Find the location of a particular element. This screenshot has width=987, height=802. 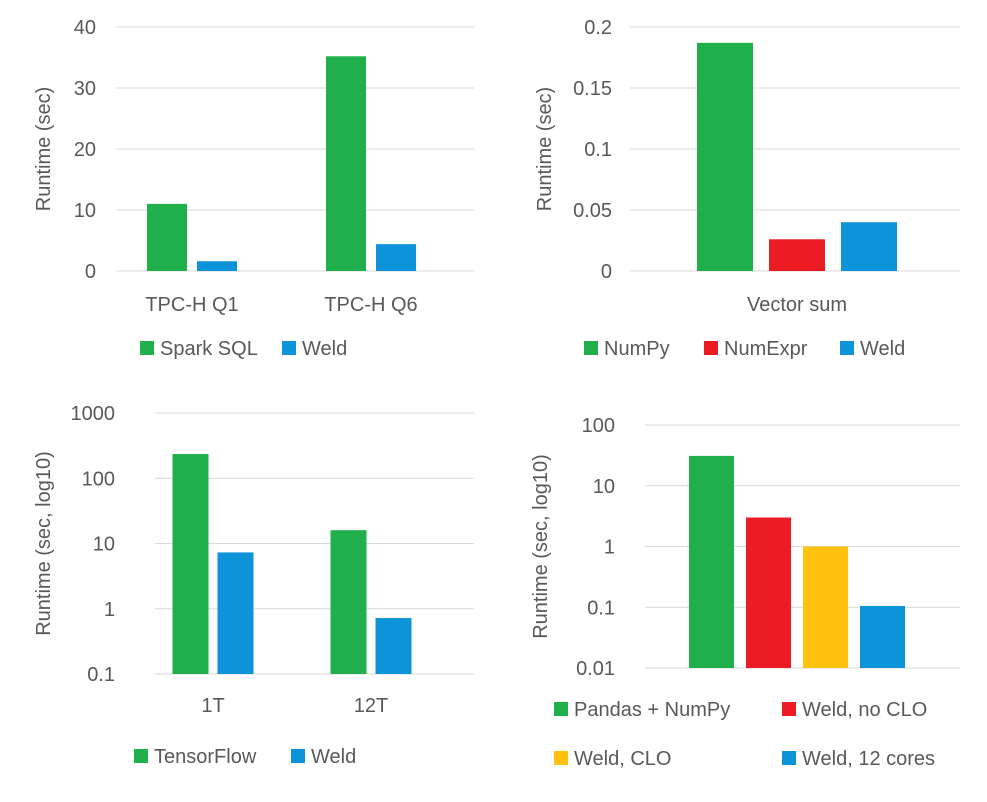

y-tick-label: 0.2 is located at coordinates (598, 28).